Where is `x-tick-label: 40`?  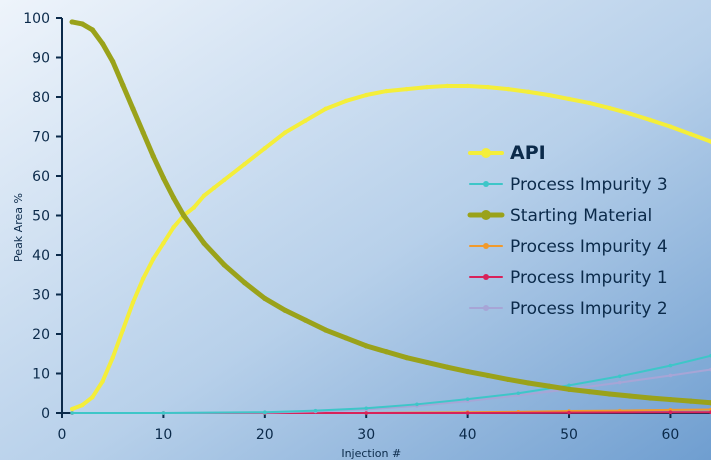
x-tick-label: 40 is located at coordinates (468, 435).